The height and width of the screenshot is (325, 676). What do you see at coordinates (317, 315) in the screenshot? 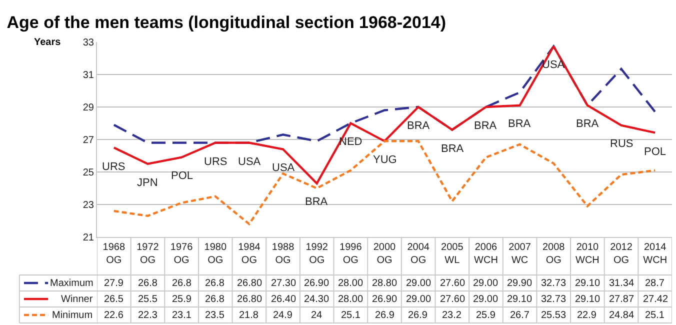
I see `data-label: 24` at bounding box center [317, 315].